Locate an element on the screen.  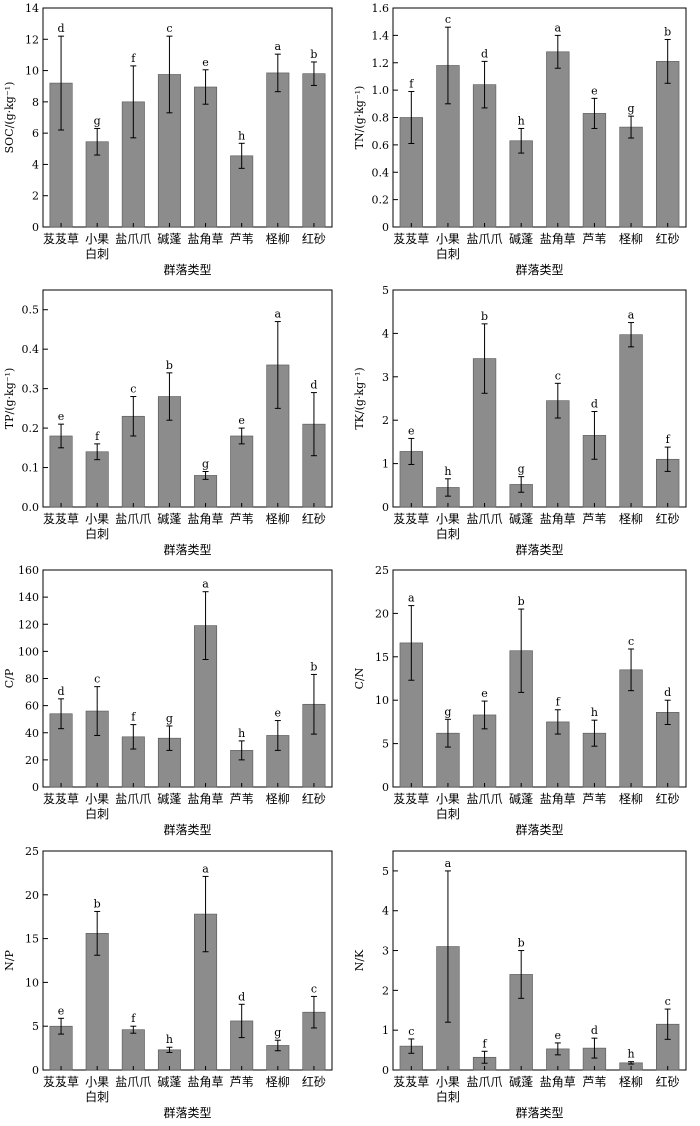
y-tick-label: 160 is located at coordinates (28, 570).